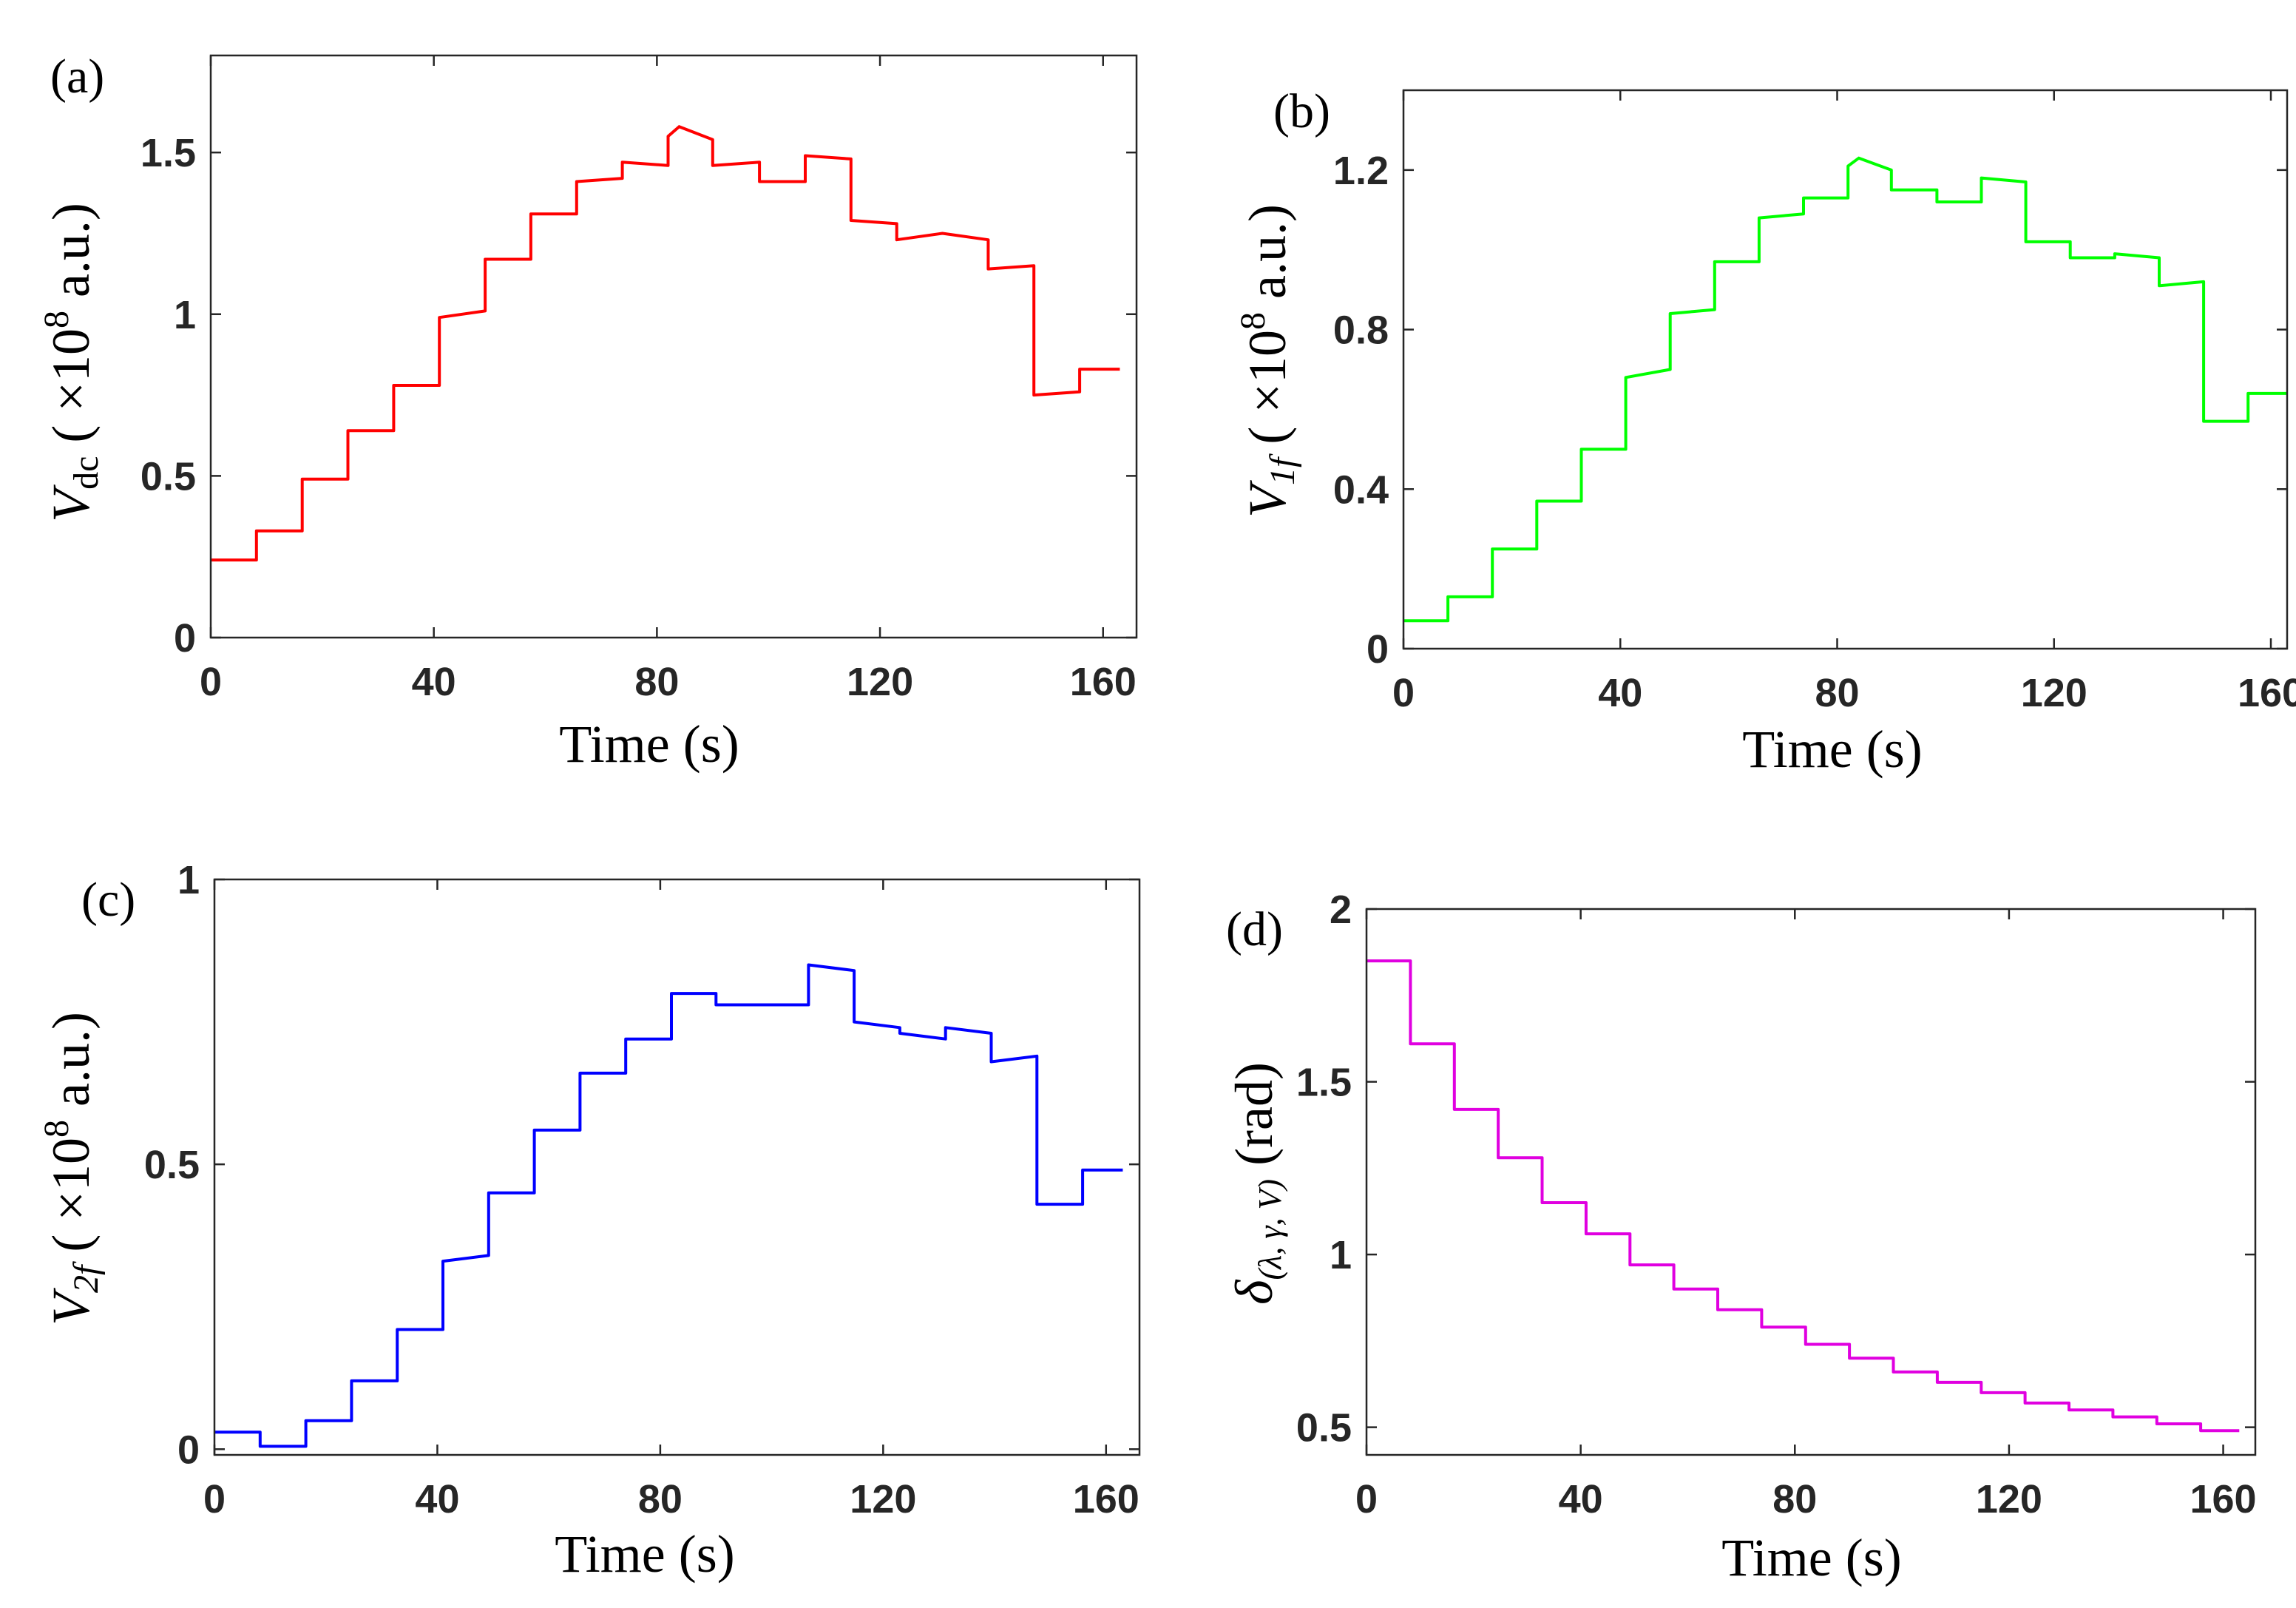  Describe the element at coordinates (1103, 682) in the screenshot. I see `x-tick-label-a: 160` at that location.